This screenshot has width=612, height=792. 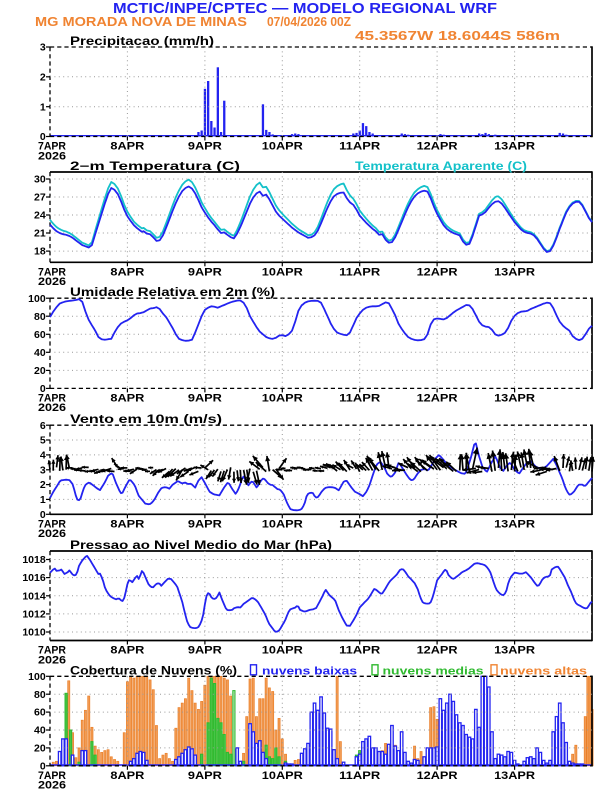 I want to click on svg-text: 5, so click(x=43, y=441).